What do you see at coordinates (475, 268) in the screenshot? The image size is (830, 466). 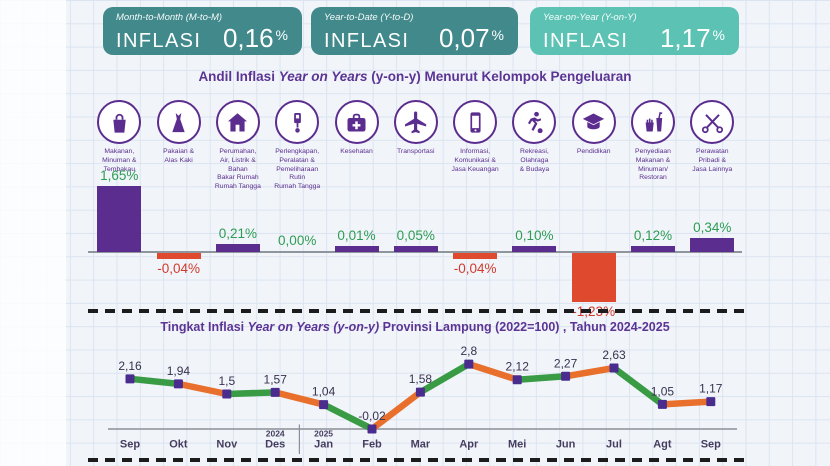 I see `bar-value-label: -0,04%` at bounding box center [475, 268].